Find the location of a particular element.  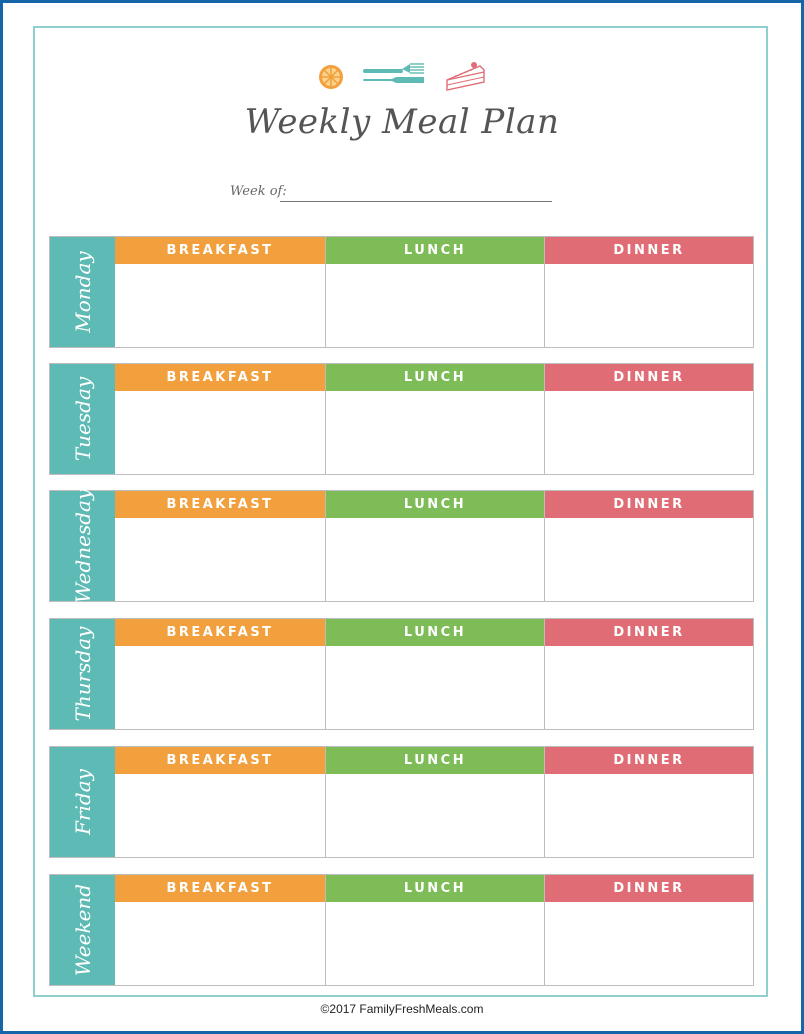

day-tab: Friday is located at coordinates (82, 802).